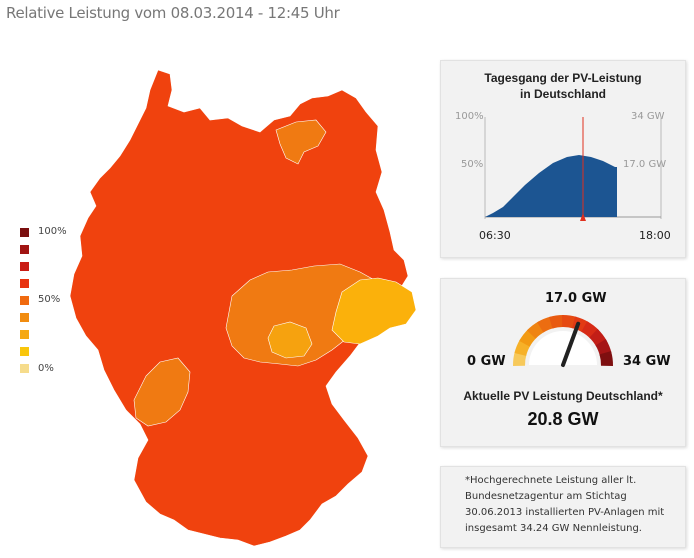 Image resolution: width=694 pixels, height=558 pixels. Describe the element at coordinates (571, 344) in the screenshot. I see `gauge-needle` at that location.